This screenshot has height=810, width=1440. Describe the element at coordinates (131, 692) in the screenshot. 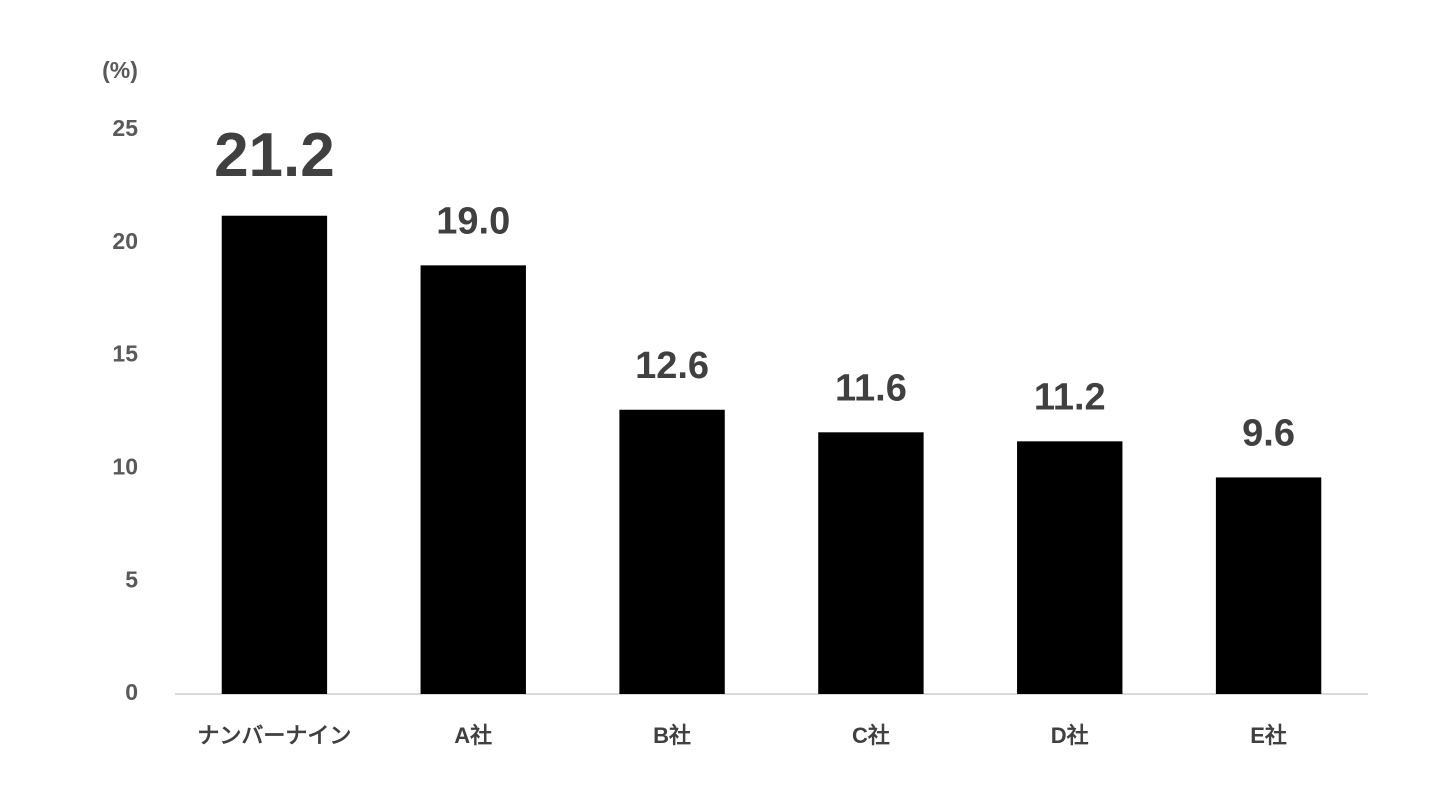

I see `y-tick-label: 0` at that location.